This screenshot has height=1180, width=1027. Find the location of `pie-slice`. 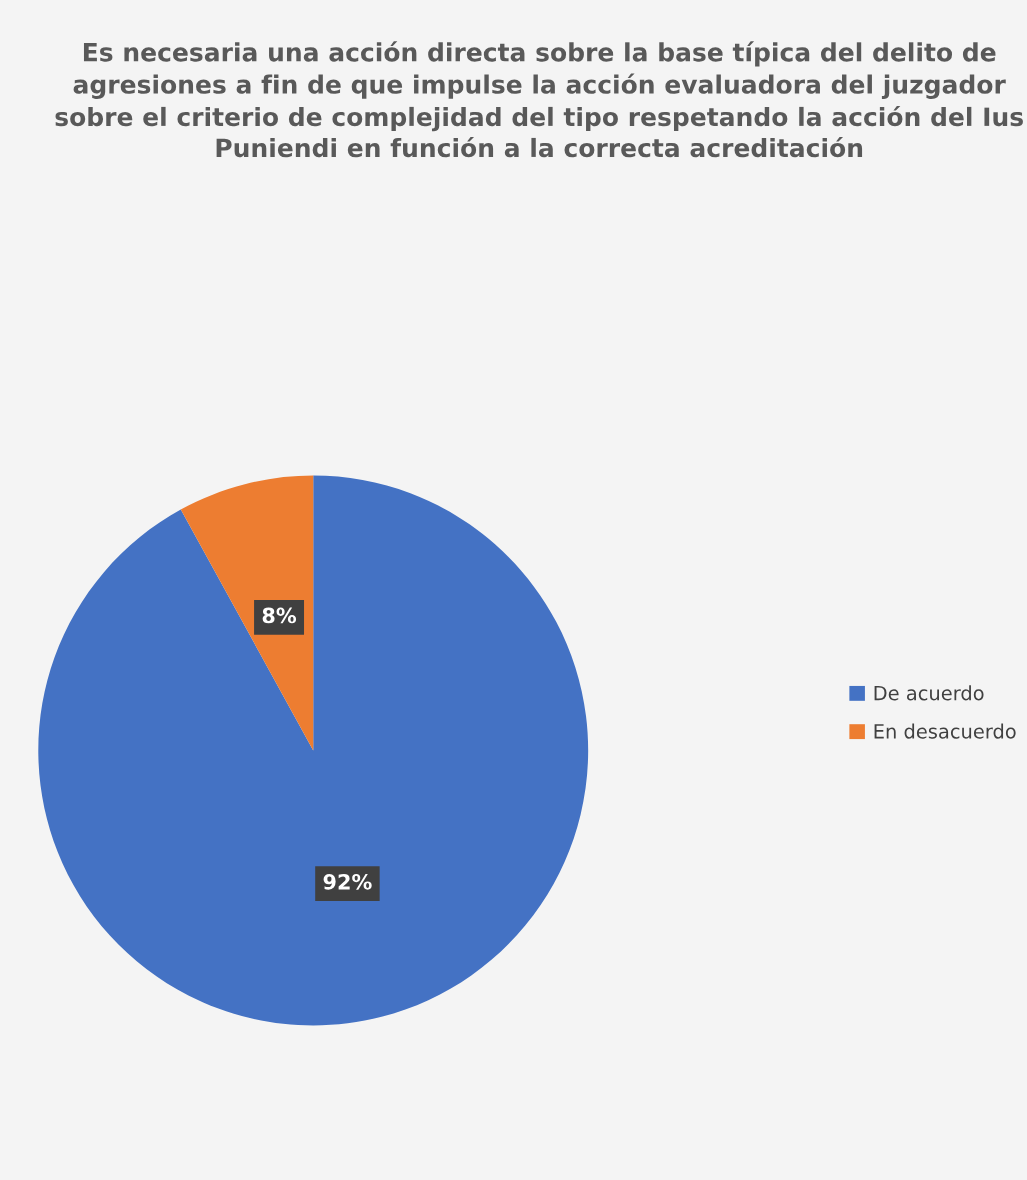

pie-slice is located at coordinates (247, 613).